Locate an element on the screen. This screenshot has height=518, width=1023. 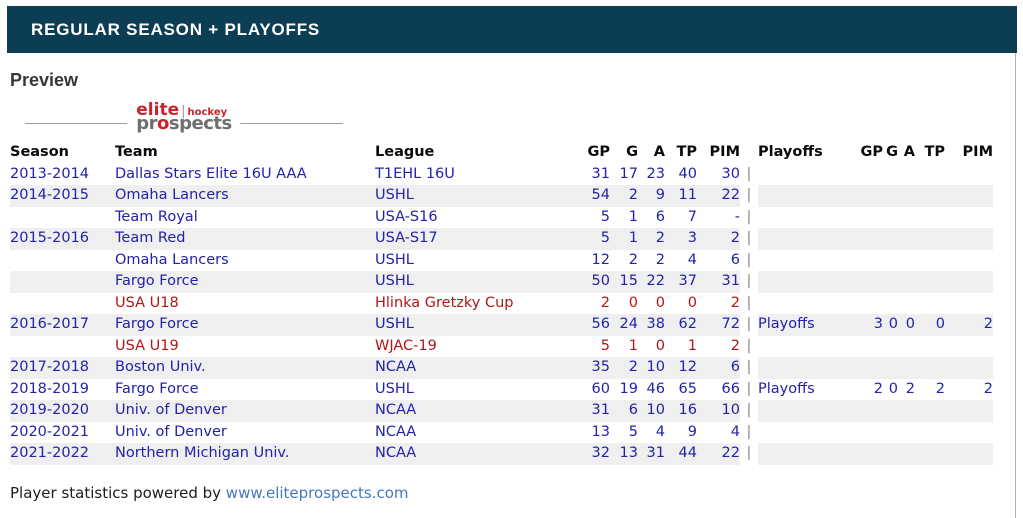
league-link: WJAC-19 is located at coordinates (406, 345).